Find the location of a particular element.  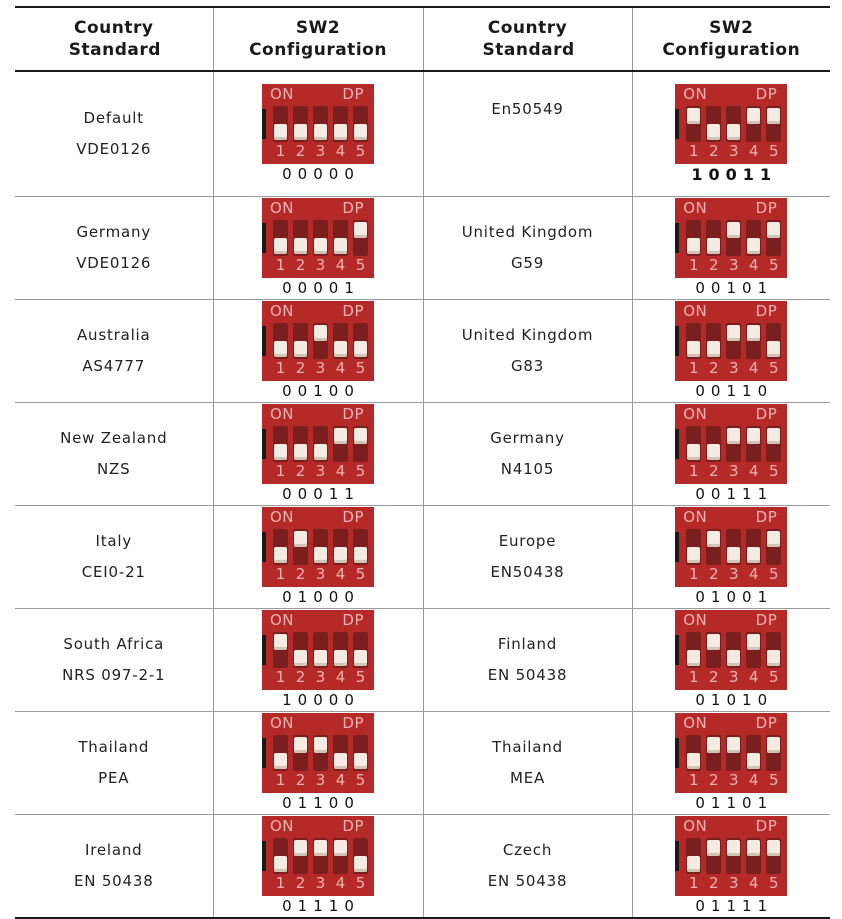

sw2-config-cell: ON DP 1 2 3 4 5 01110 is located at coordinates (318, 866).